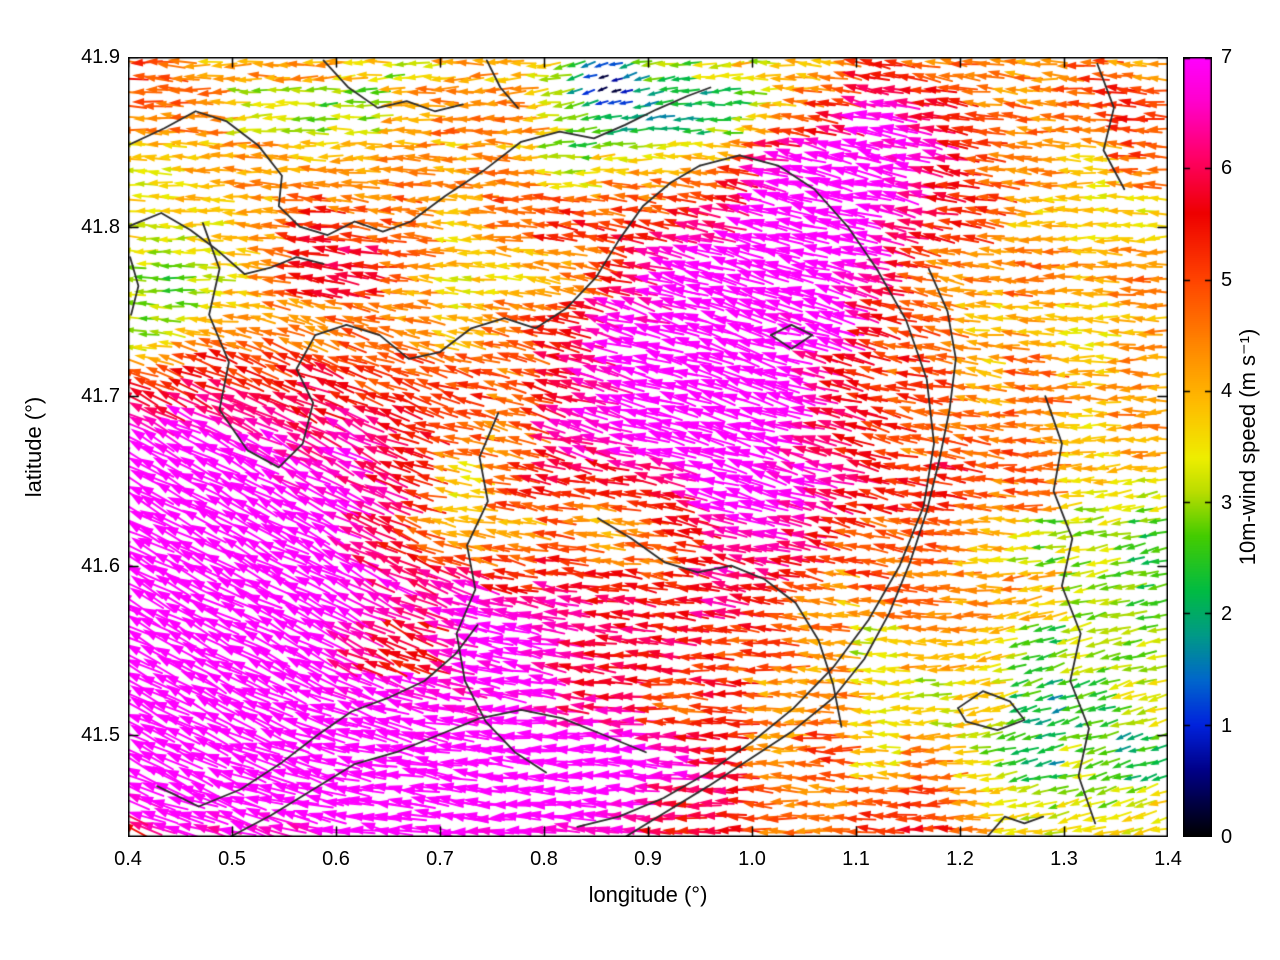 Image resolution: width=1280 pixels, height=960 pixels. Describe the element at coordinates (100, 565) in the screenshot. I see `y-tick-label: 41.6` at that location.